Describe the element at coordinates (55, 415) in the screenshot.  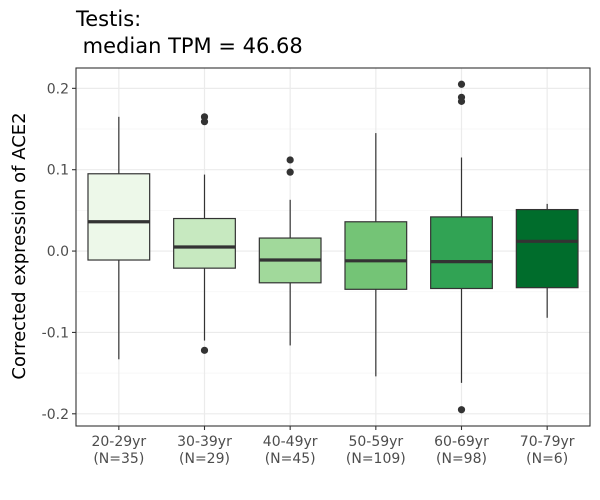
I see `y-tick-label: -0.2` at that location.